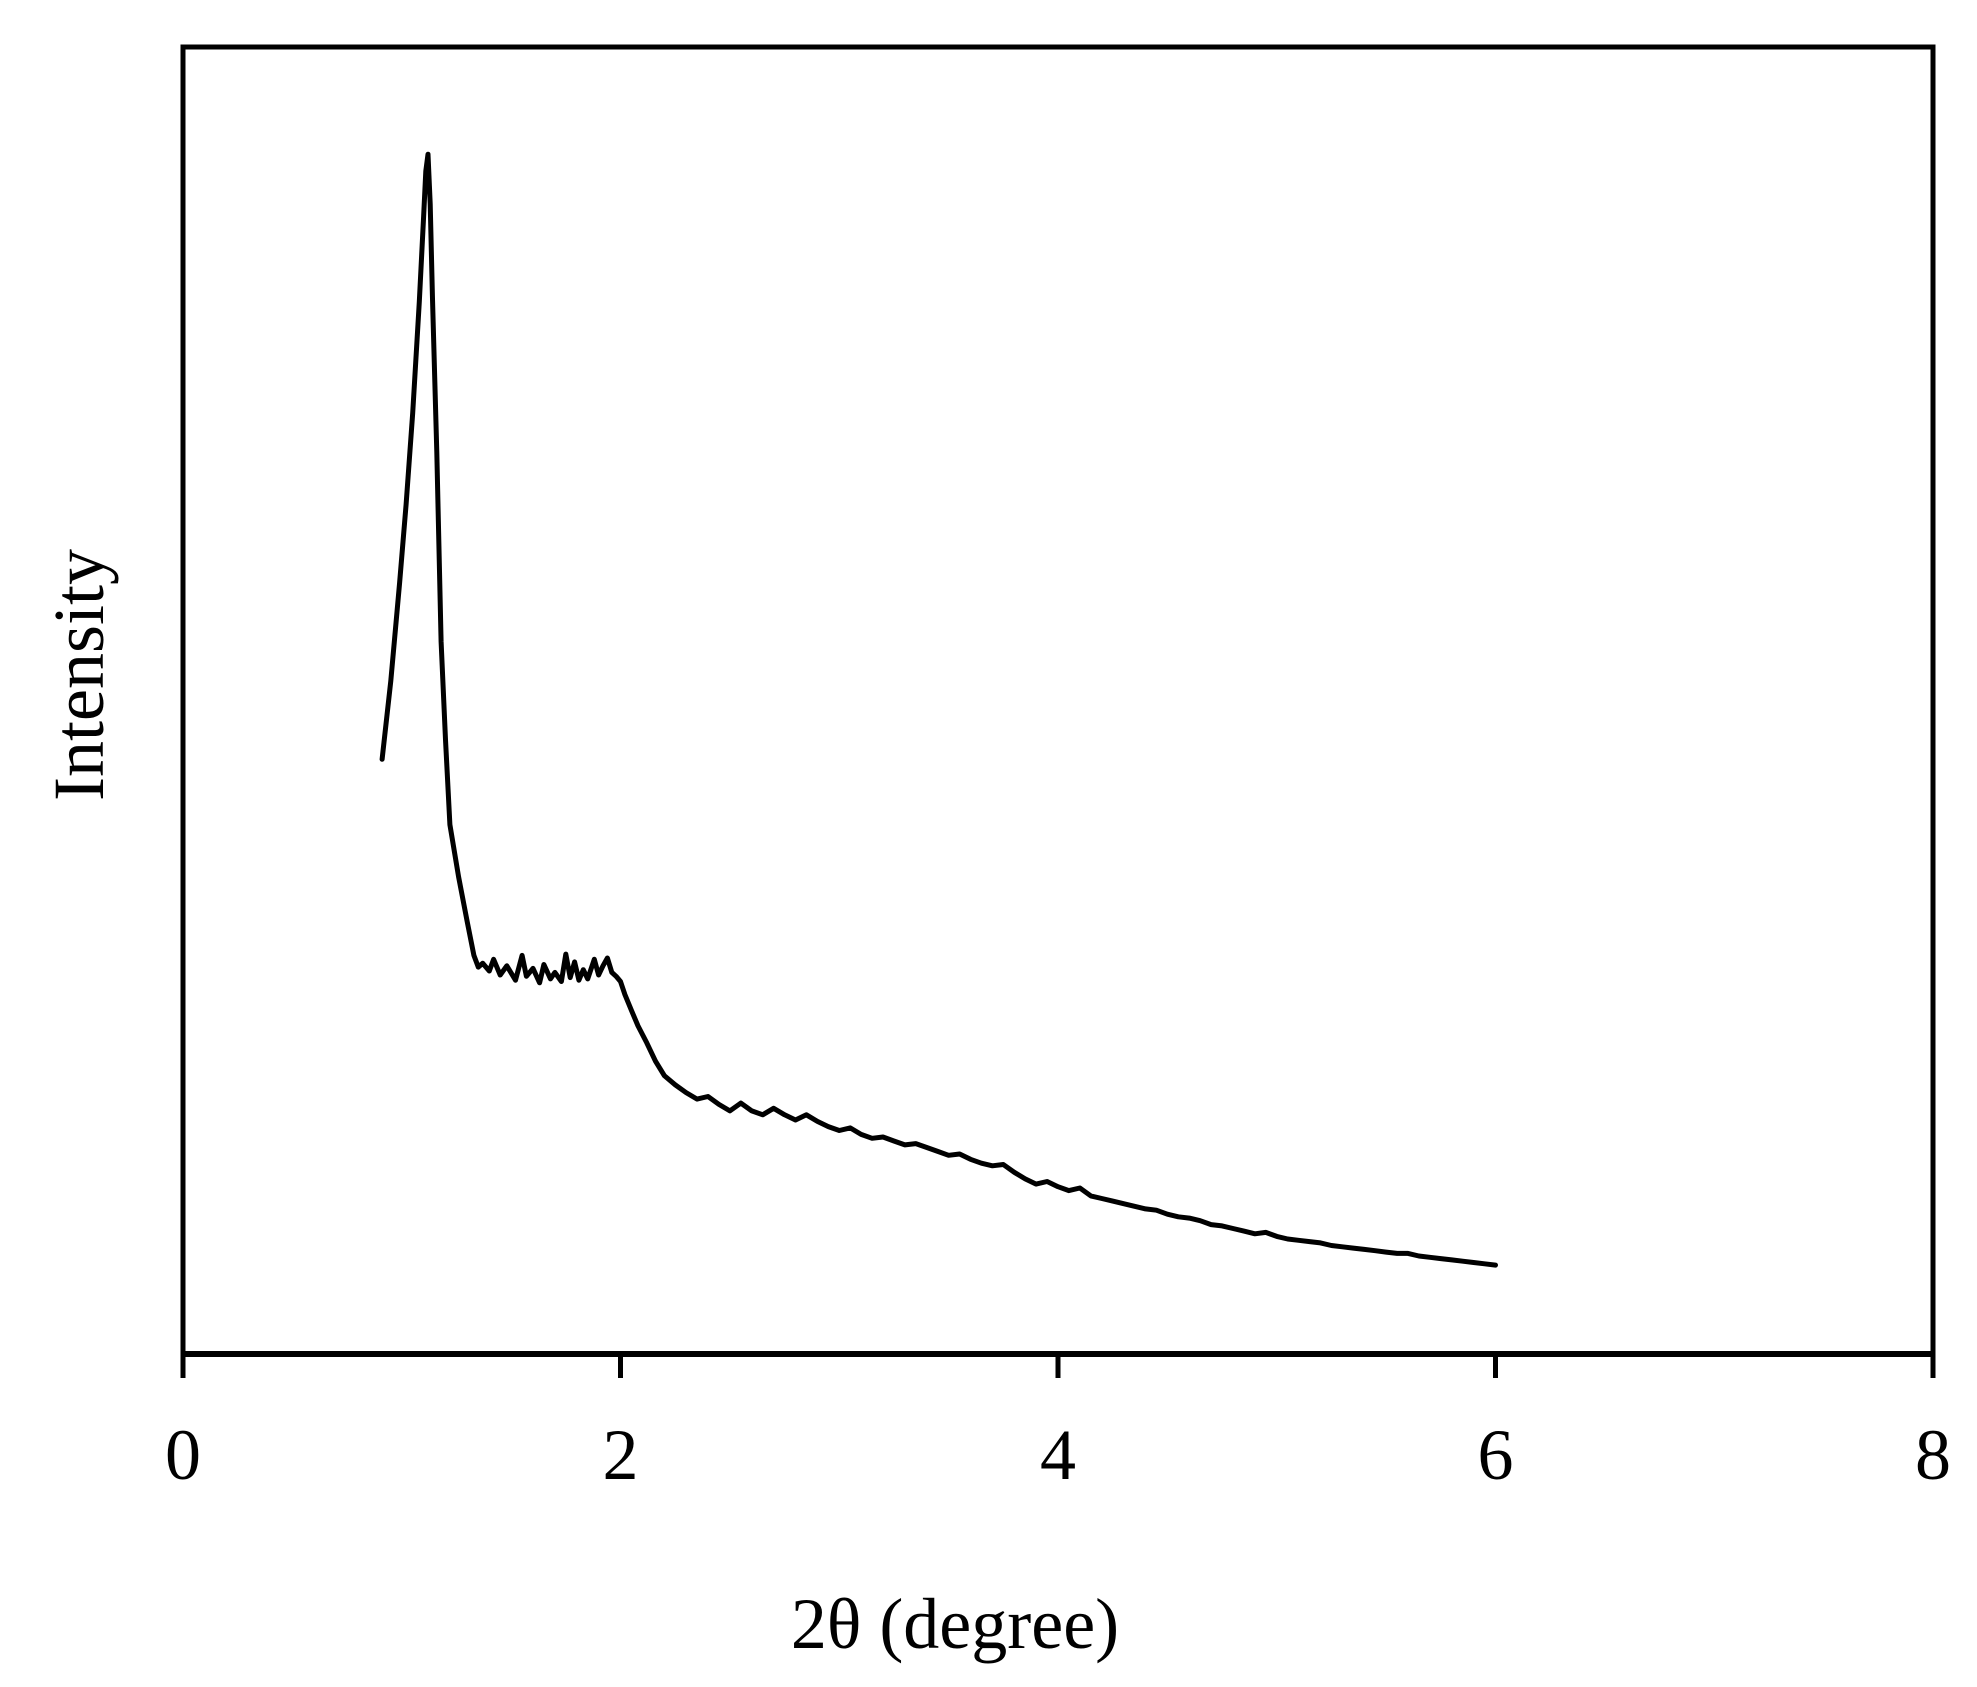  I want to click on x-axis-ticks: 0 2 4 6 8, so click(1058, 1424).